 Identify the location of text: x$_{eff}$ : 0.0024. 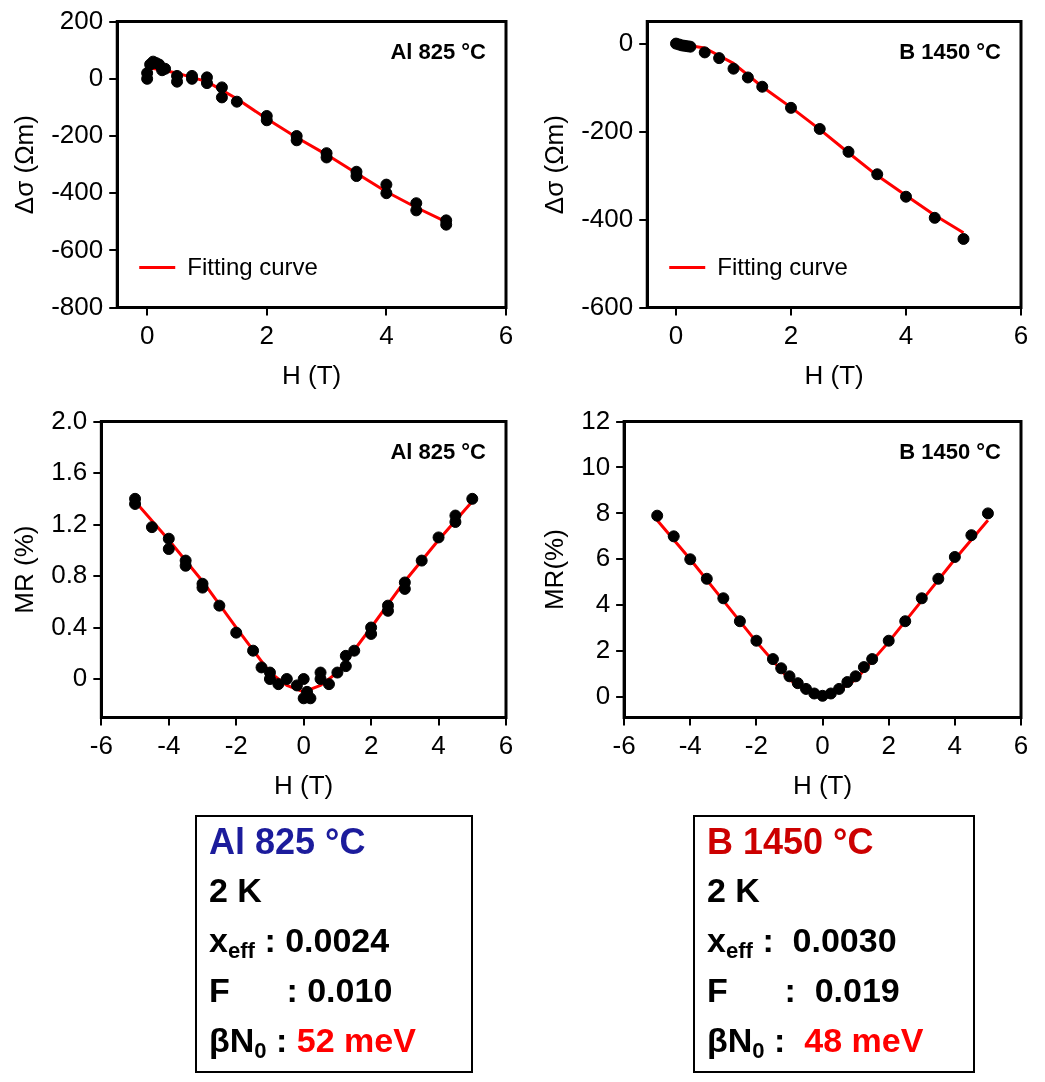
(300, 942).